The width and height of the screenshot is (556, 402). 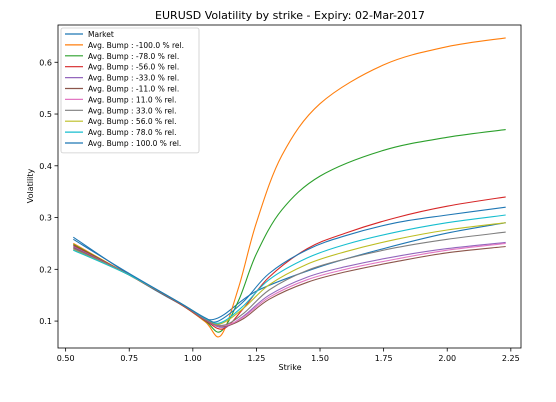 I want to click on legend-entry: Avg. Bump : -78.0 % rel., so click(x=133, y=56).